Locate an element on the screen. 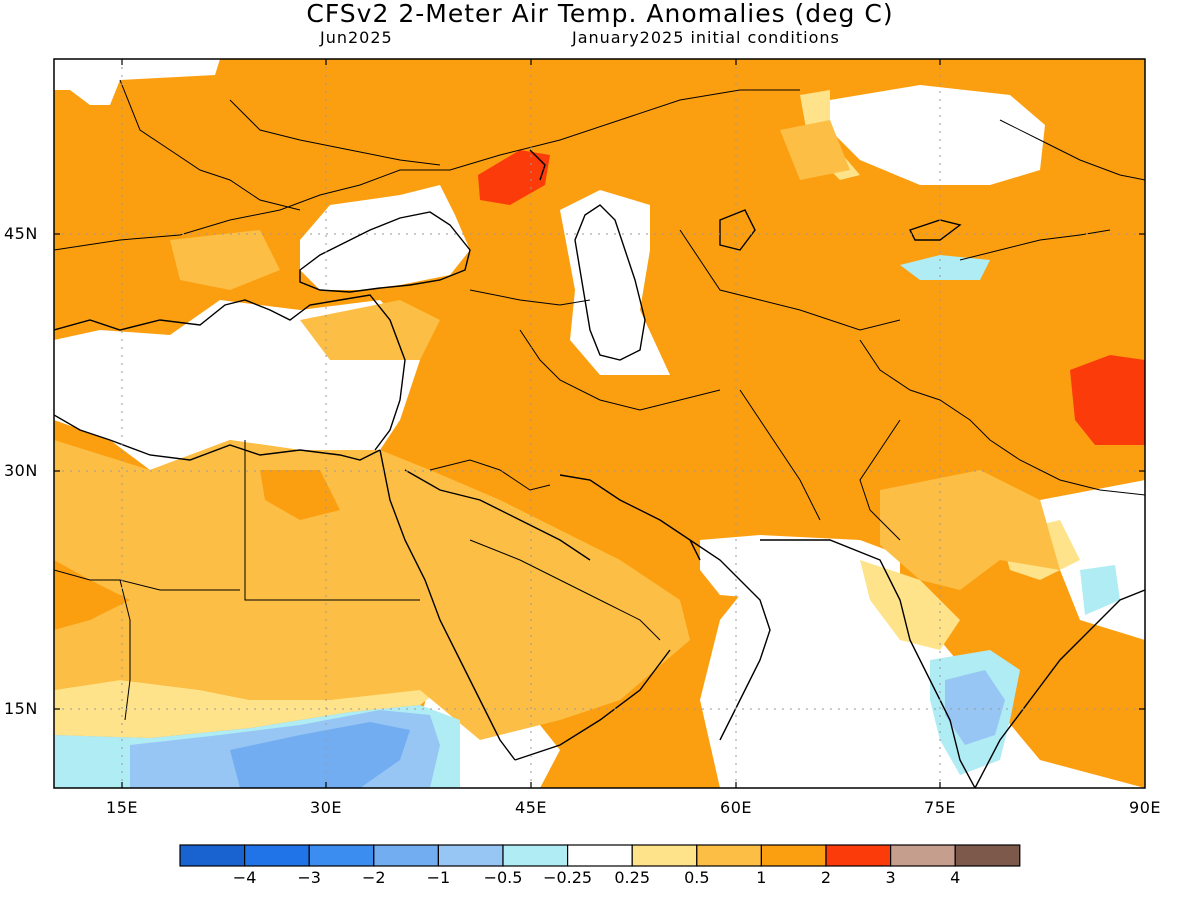  legend-tick-label: −4 is located at coordinates (244, 877).